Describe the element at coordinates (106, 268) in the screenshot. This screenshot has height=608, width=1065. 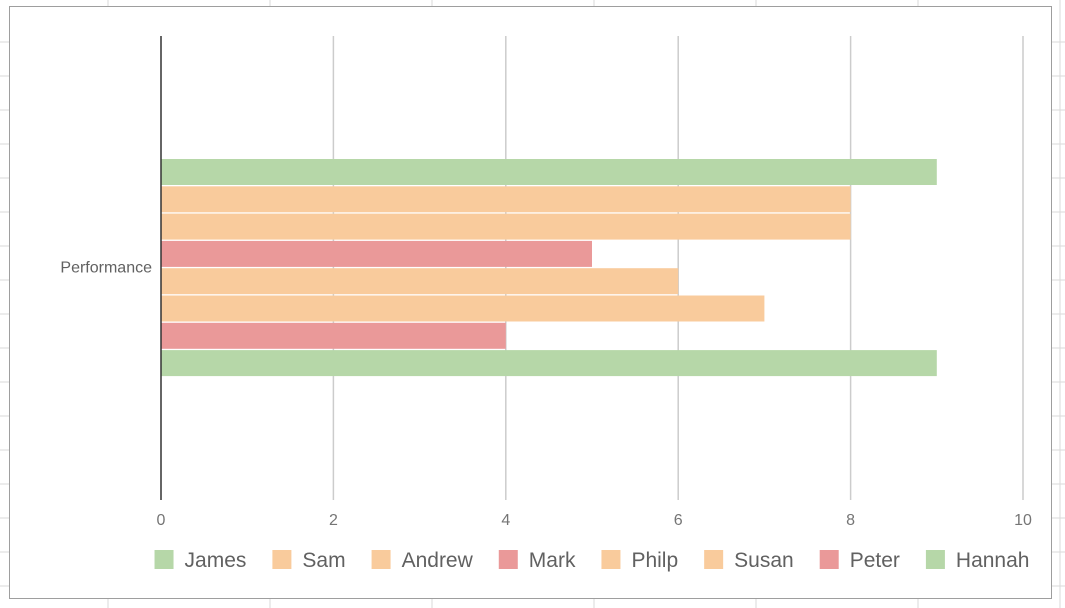
I see `category-label: Performance` at that location.